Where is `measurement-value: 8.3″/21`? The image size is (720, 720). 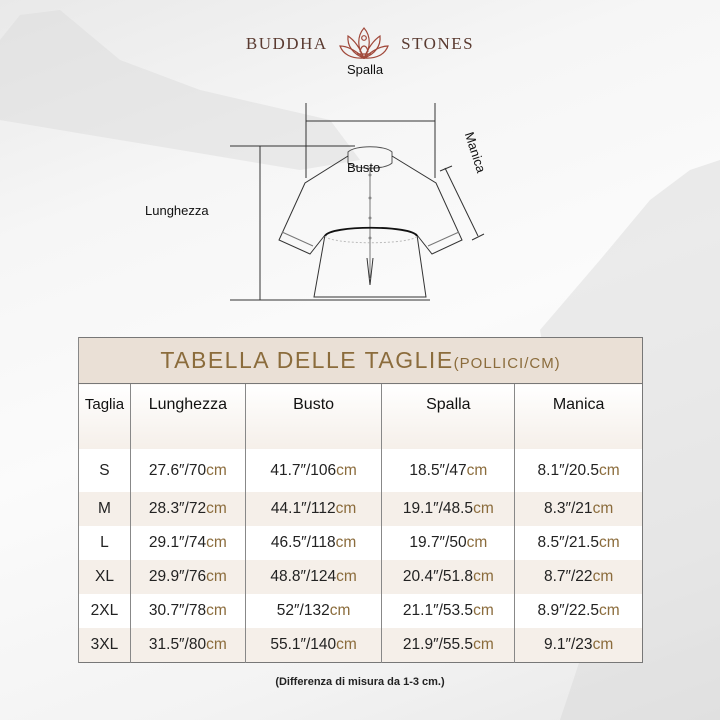
measurement-value: 8.3″/21 is located at coordinates (568, 508).